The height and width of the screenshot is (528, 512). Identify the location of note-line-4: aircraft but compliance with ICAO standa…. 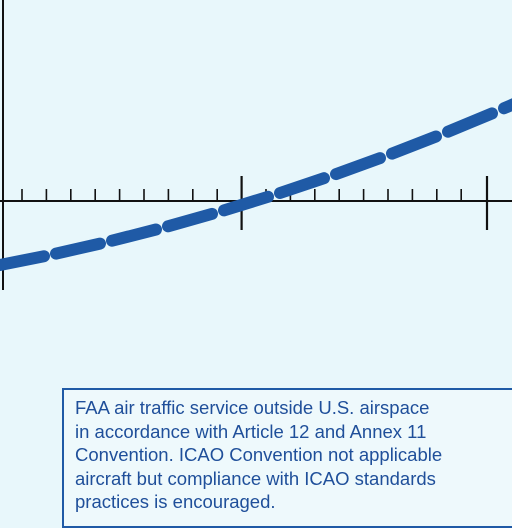
(255, 478).